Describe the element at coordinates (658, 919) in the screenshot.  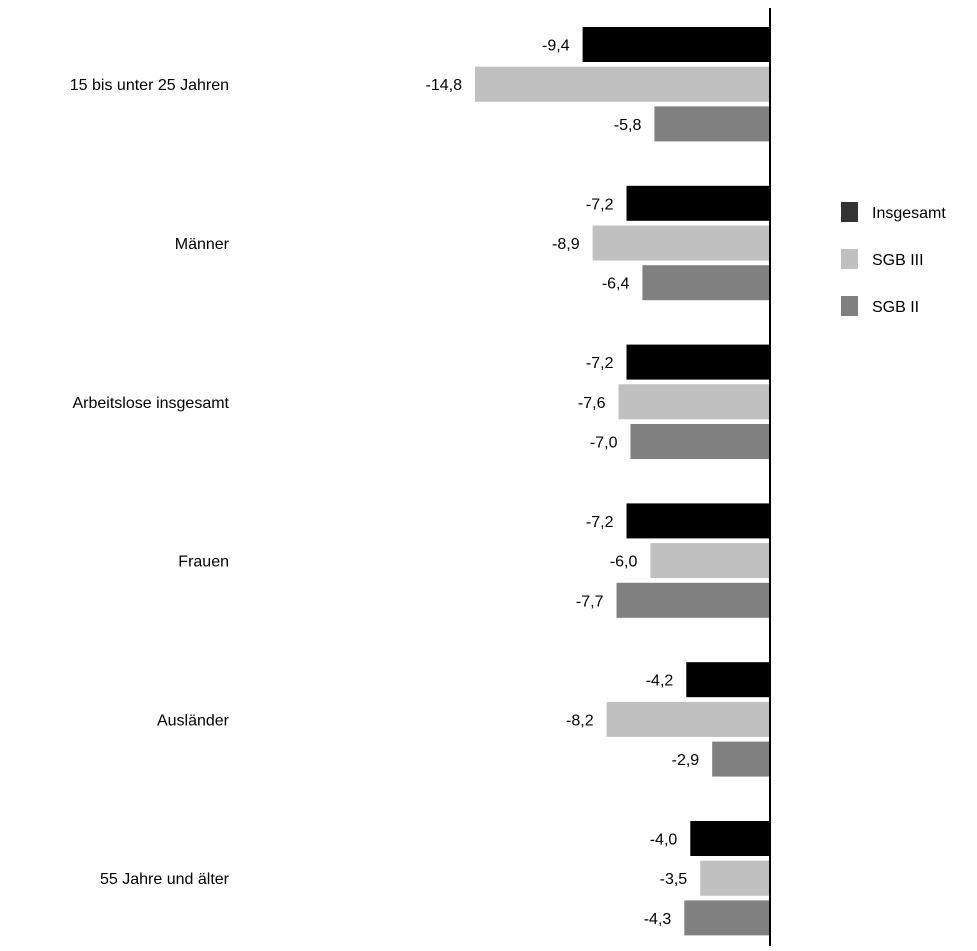
I see `value-label-2-5: -4,3` at that location.